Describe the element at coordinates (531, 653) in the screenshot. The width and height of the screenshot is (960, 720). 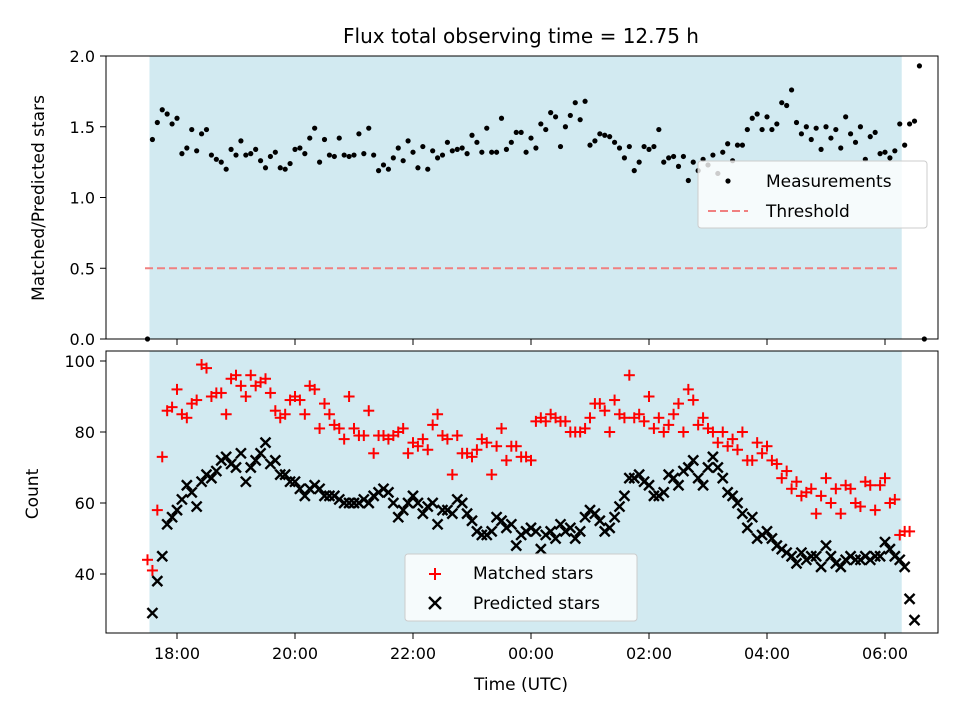
I see `x-tick-label: 00:00` at that location.